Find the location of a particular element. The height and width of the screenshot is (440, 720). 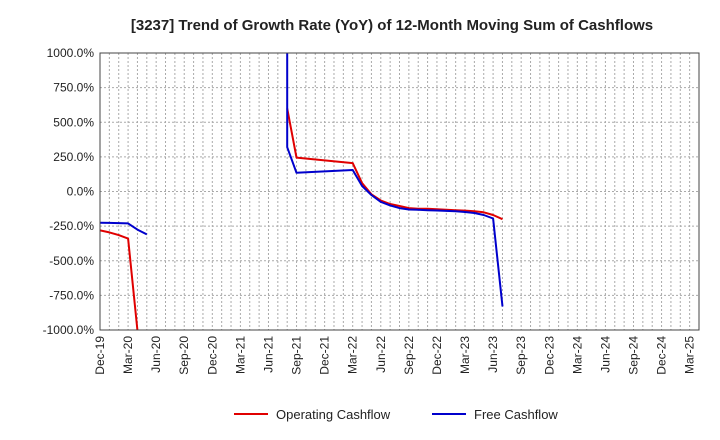

x-tick-label: Mar-25 is located at coordinates (690, 355).